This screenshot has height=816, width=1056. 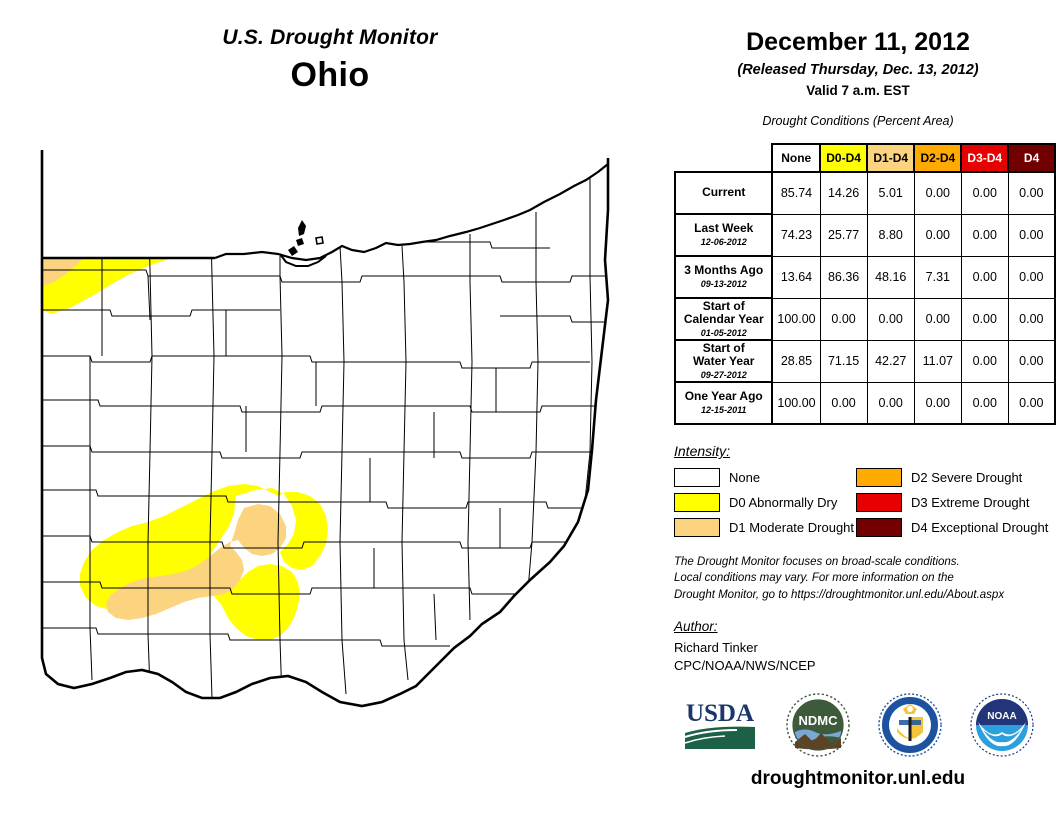 I want to click on table-caption: Drought Conditions (Percent Area), so click(x=858, y=121).